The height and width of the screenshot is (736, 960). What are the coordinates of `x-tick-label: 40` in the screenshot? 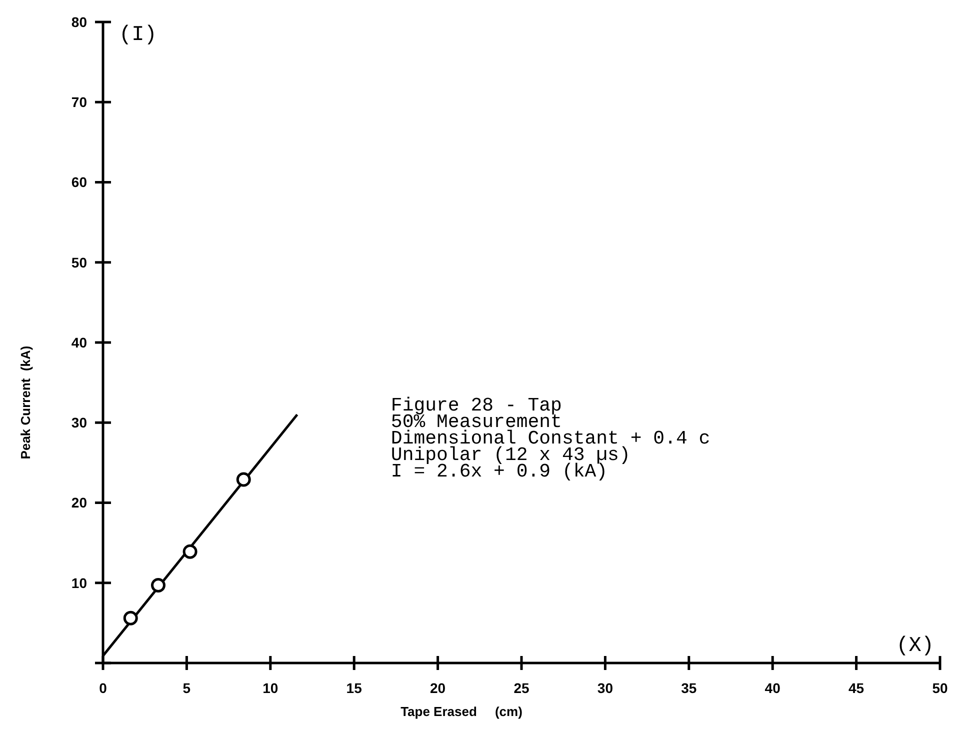 It's located at (772, 688).